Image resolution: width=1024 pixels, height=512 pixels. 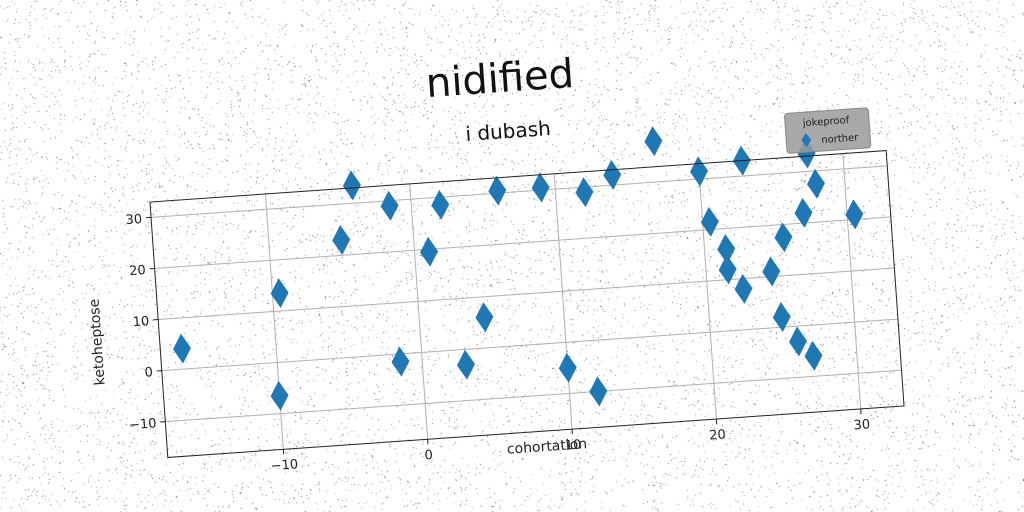 I want to click on x-tick-label: 20, so click(x=718, y=435).